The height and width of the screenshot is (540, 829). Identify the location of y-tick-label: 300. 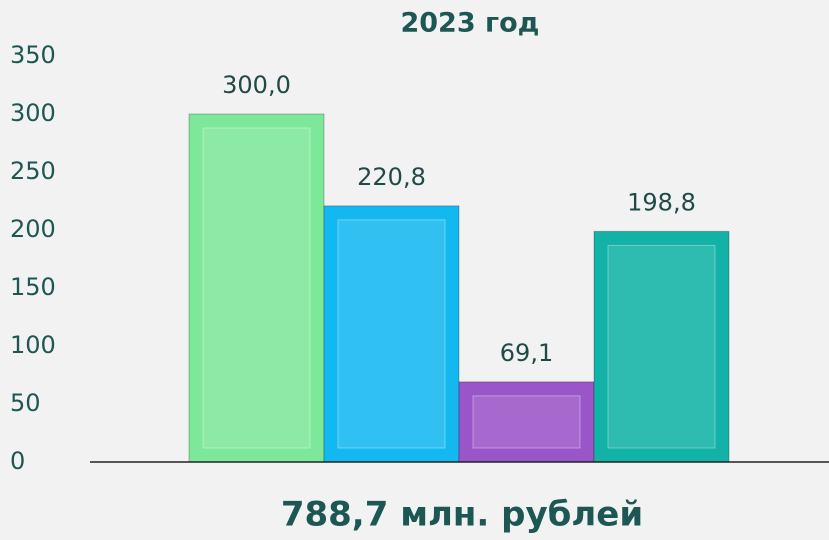
(33, 113).